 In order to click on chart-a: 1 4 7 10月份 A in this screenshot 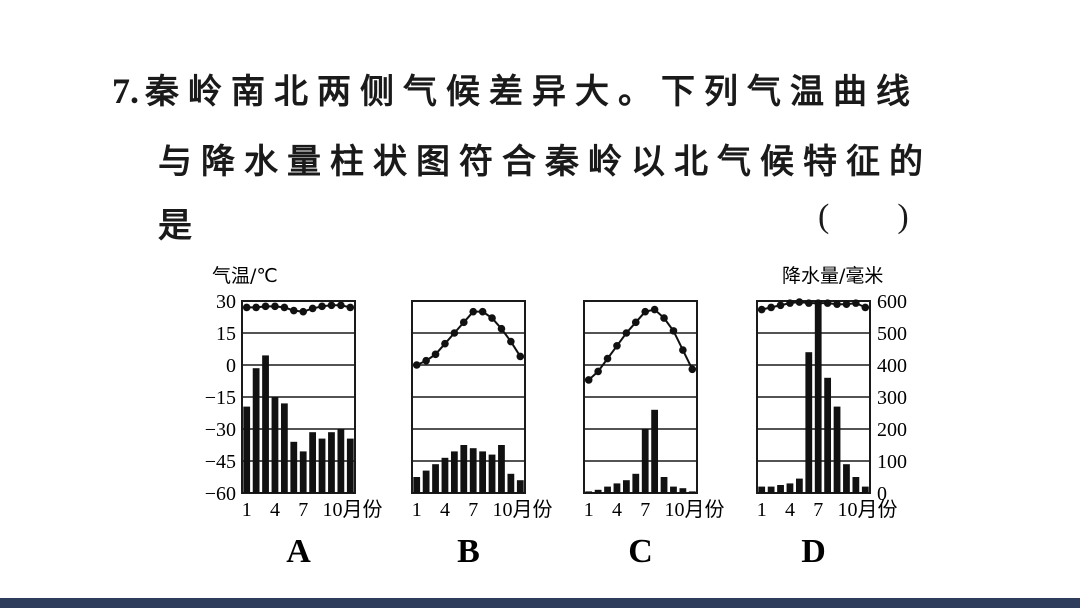, I will do `click(311, 435)`.